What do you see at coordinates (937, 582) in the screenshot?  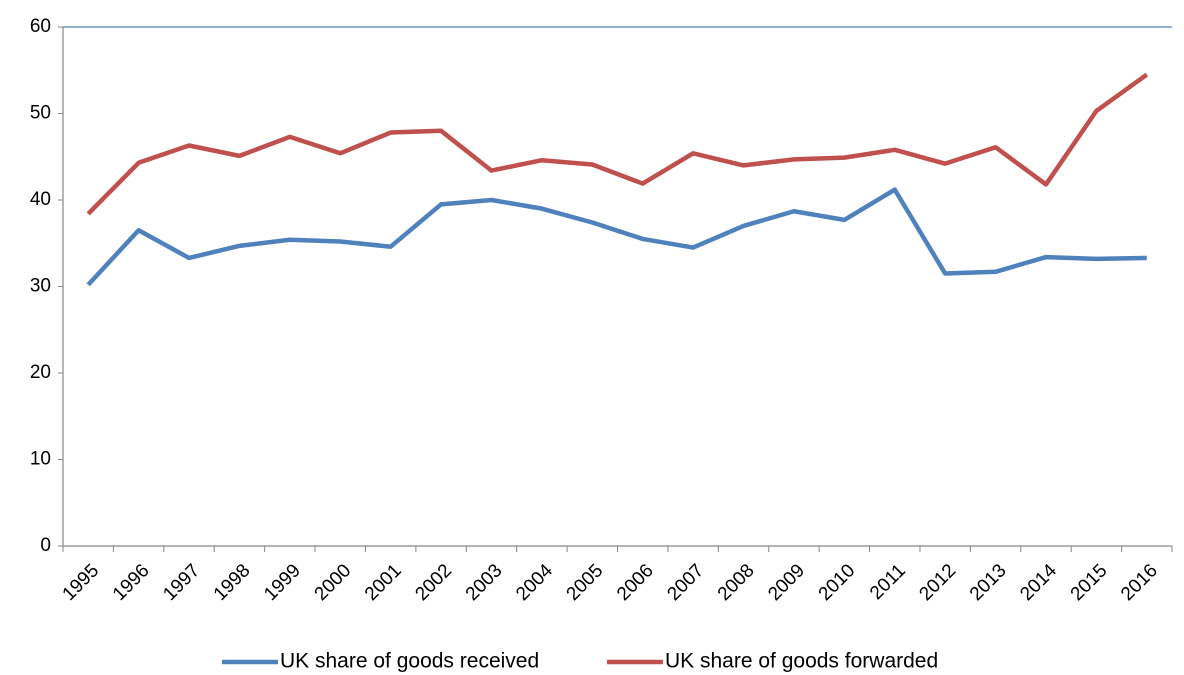 I see `x-tick-label: 2012` at bounding box center [937, 582].